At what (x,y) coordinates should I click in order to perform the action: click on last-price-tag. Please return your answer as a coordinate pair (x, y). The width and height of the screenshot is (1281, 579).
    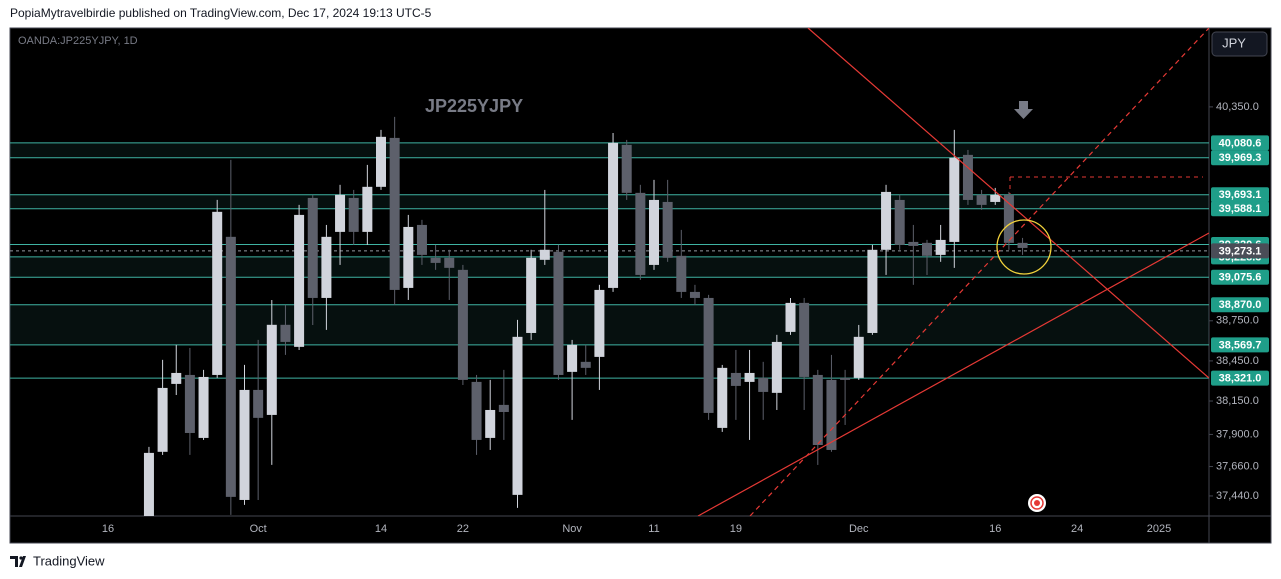
    Looking at the image, I should click on (1240, 251).